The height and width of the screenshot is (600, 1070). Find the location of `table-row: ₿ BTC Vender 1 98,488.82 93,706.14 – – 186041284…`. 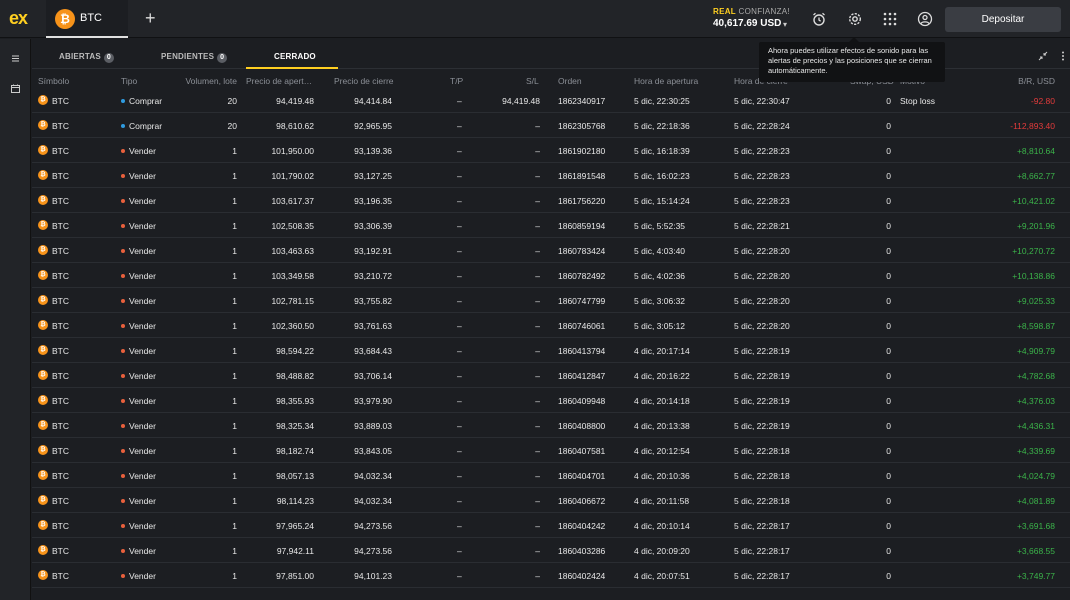

table-row: ₿ BTC Vender 1 98,488.82 93,706.14 – – 186041284… is located at coordinates (551, 375).